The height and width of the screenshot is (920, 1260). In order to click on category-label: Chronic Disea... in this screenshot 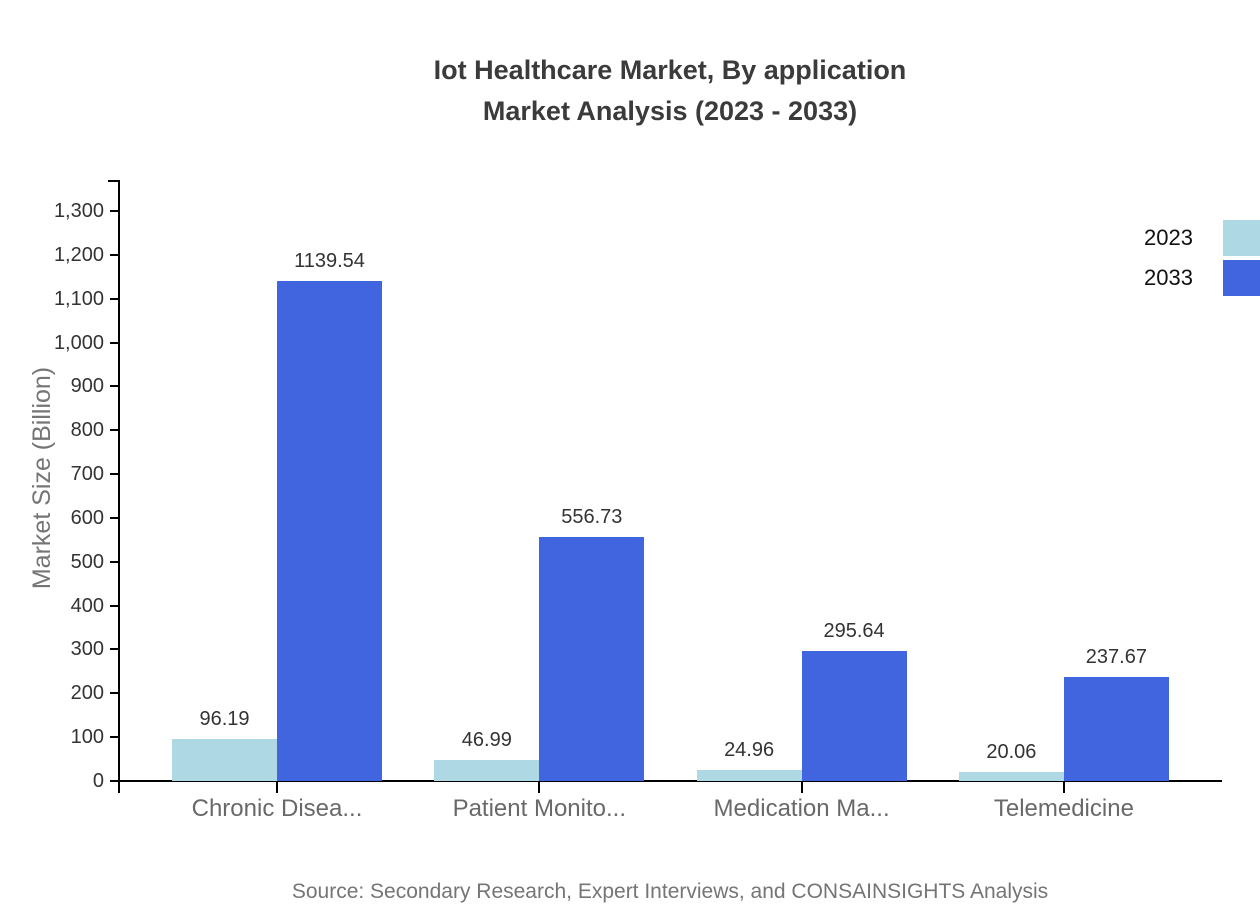, I will do `click(277, 808)`.